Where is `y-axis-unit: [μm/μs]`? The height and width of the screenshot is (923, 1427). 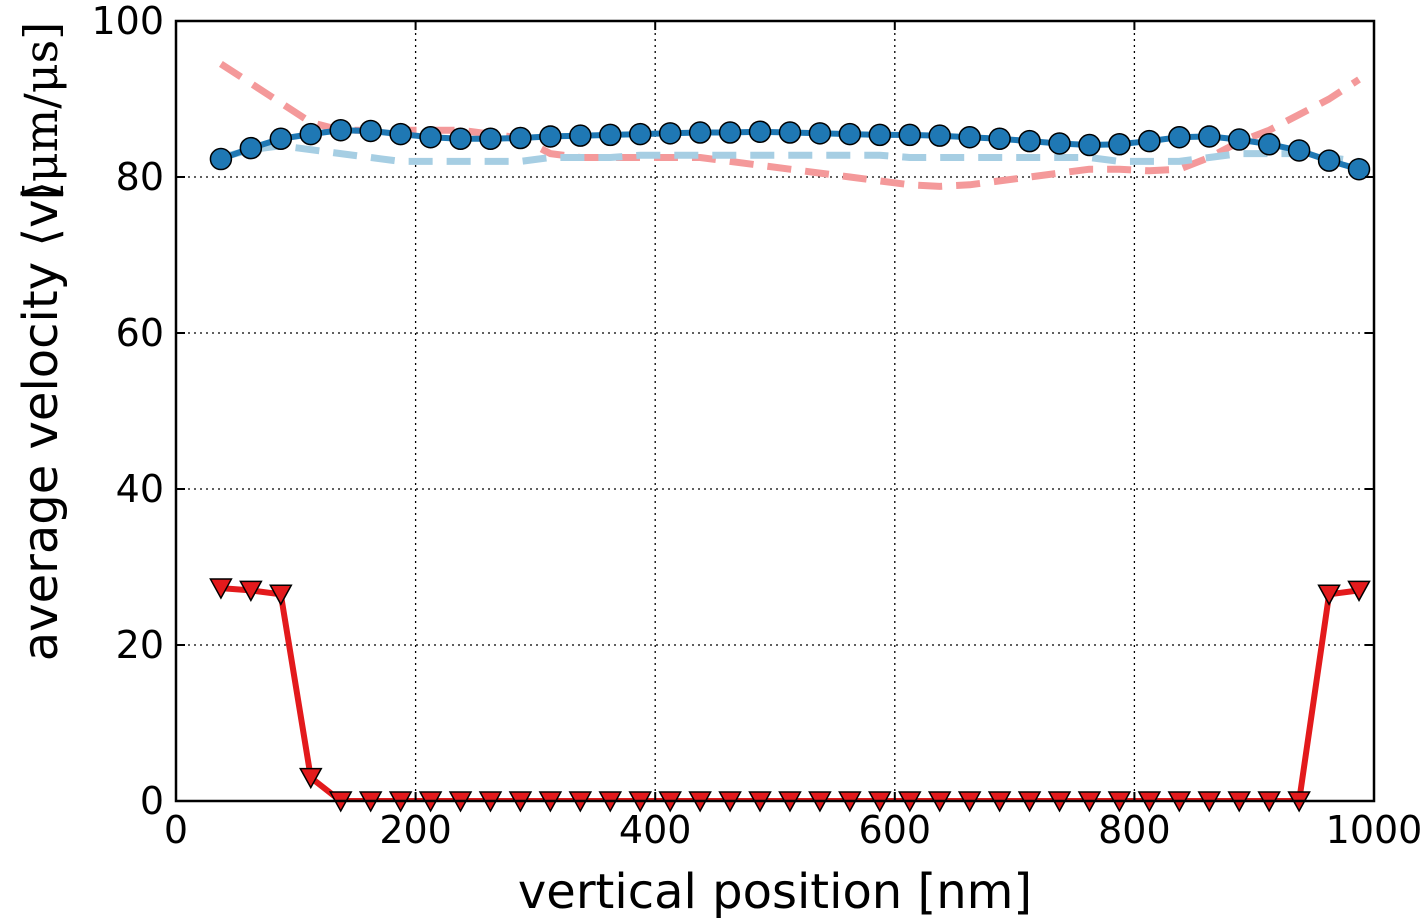 y-axis-unit: [μm/μs] is located at coordinates (41, 111).